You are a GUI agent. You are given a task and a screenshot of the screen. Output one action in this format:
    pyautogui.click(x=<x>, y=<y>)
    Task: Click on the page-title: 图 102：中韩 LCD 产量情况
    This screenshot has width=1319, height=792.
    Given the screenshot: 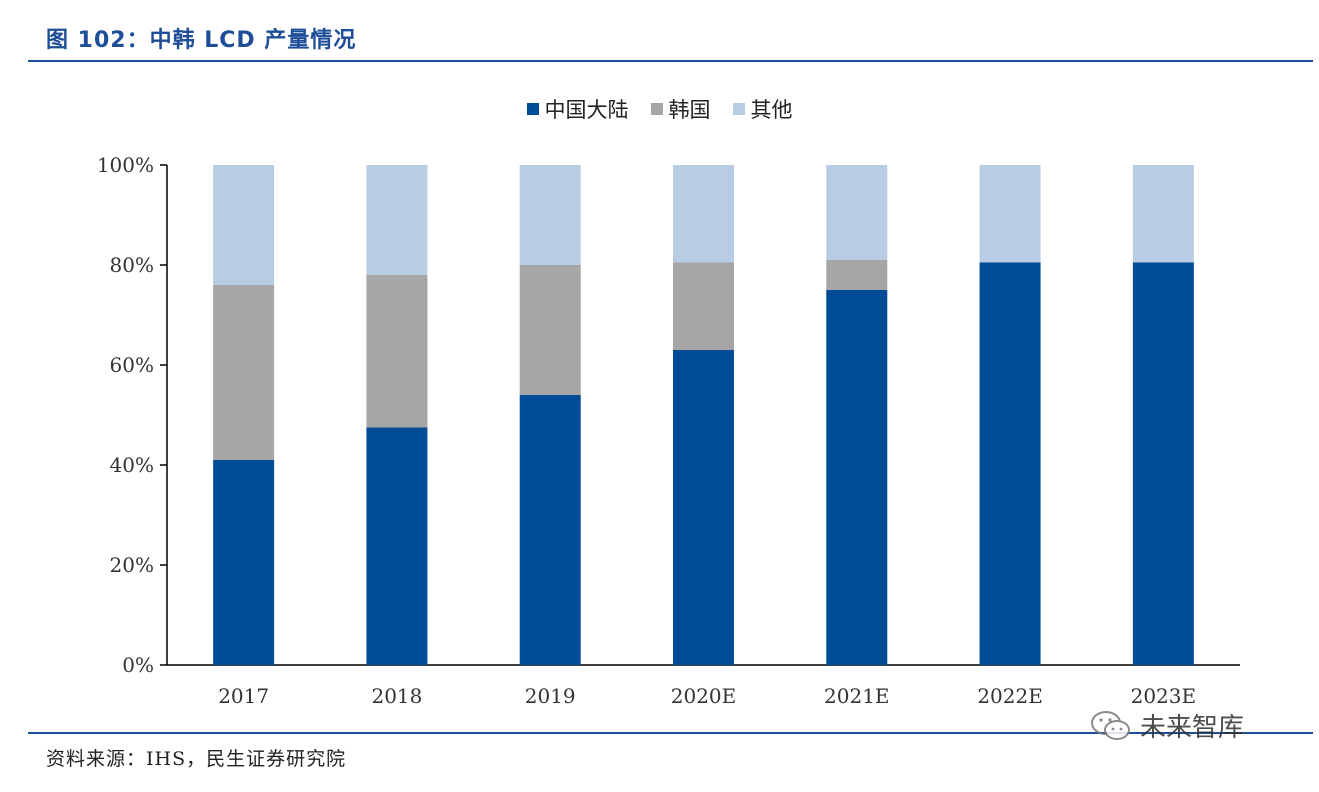 What is the action you would take?
    pyautogui.click(x=201, y=40)
    